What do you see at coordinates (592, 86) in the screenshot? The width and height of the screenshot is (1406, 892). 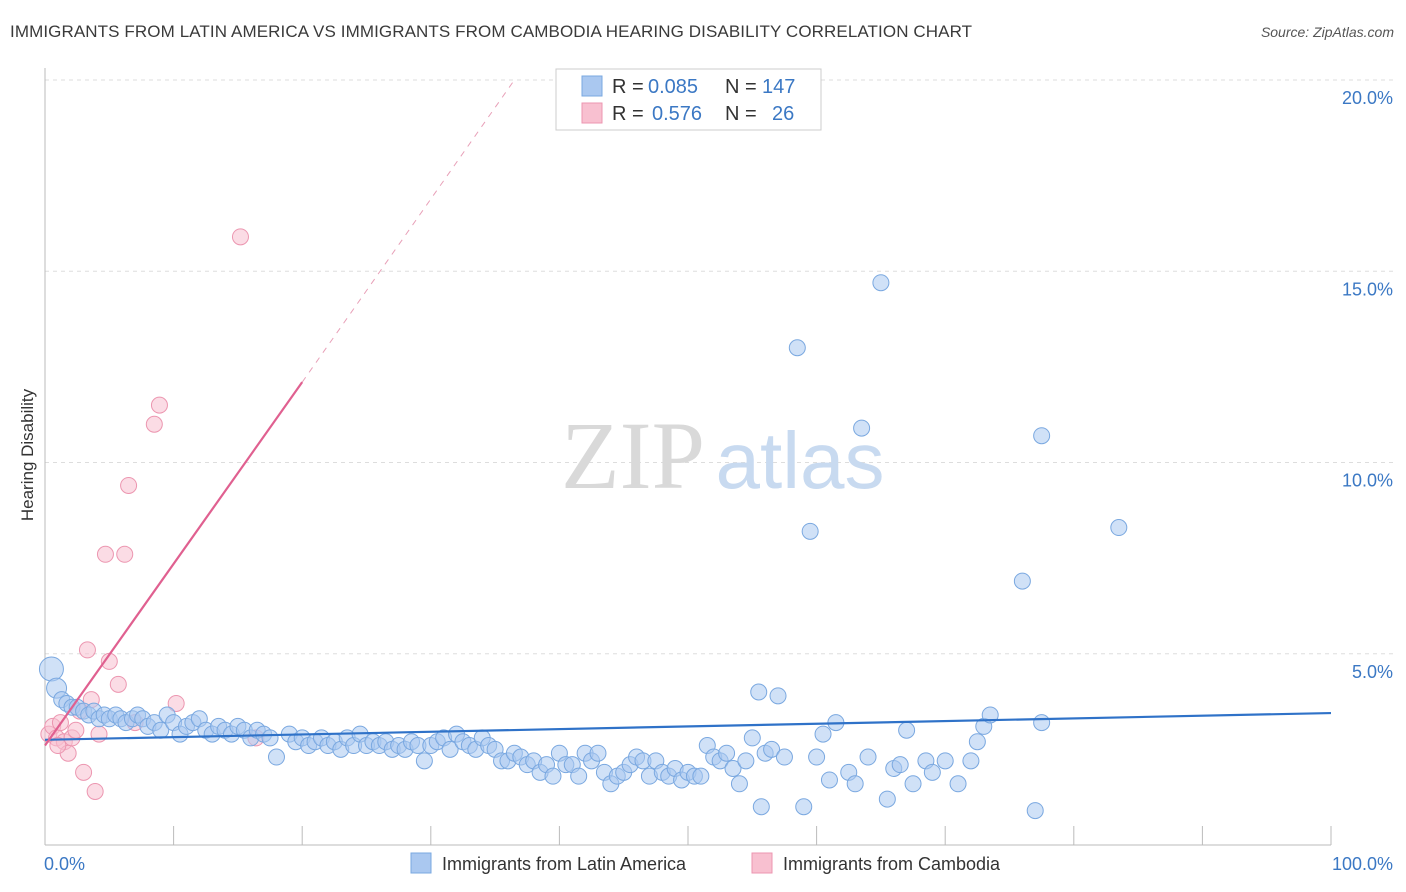 I see `legend-swatch-blue` at bounding box center [592, 86].